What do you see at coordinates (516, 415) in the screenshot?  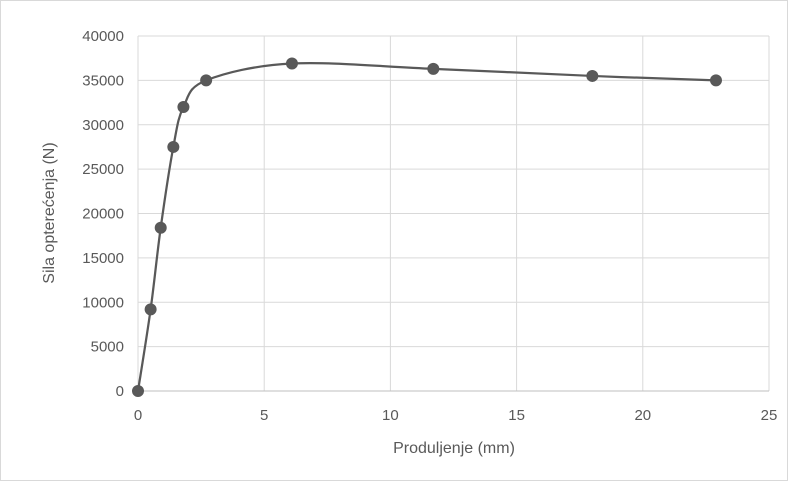 I see `x-tick-label: 15` at bounding box center [516, 415].